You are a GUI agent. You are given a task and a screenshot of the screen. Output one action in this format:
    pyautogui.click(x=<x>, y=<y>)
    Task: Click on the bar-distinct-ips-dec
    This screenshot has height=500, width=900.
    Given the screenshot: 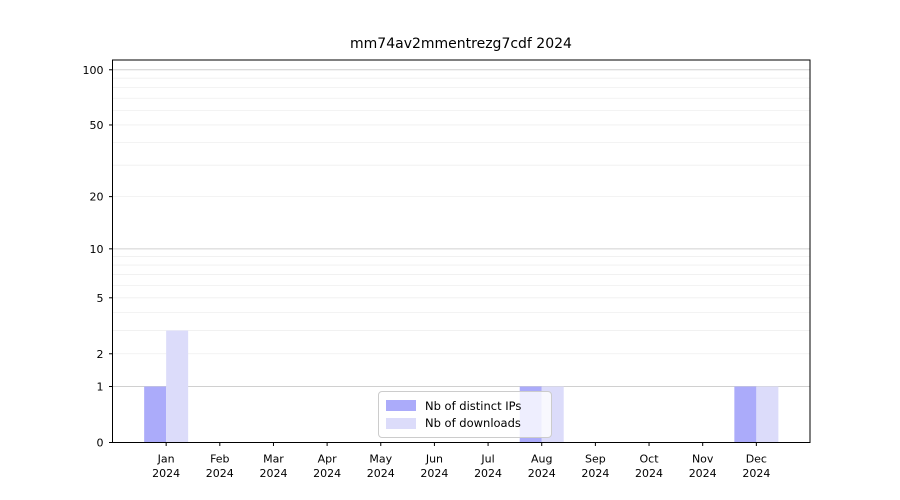 What is the action you would take?
    pyautogui.click(x=745, y=414)
    